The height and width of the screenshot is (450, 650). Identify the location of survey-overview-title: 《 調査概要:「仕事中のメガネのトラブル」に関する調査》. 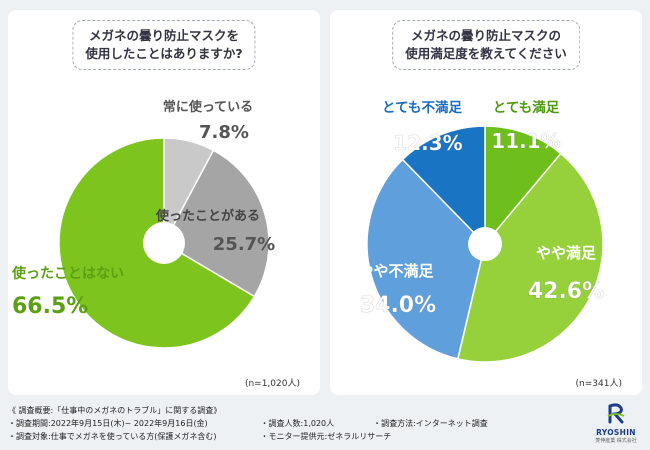
(115, 410).